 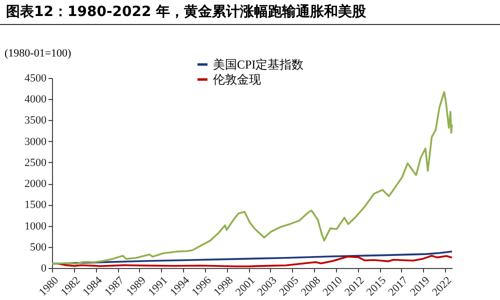 I want to click on legend-label: 美国CPI定基指数, so click(x=258, y=65).